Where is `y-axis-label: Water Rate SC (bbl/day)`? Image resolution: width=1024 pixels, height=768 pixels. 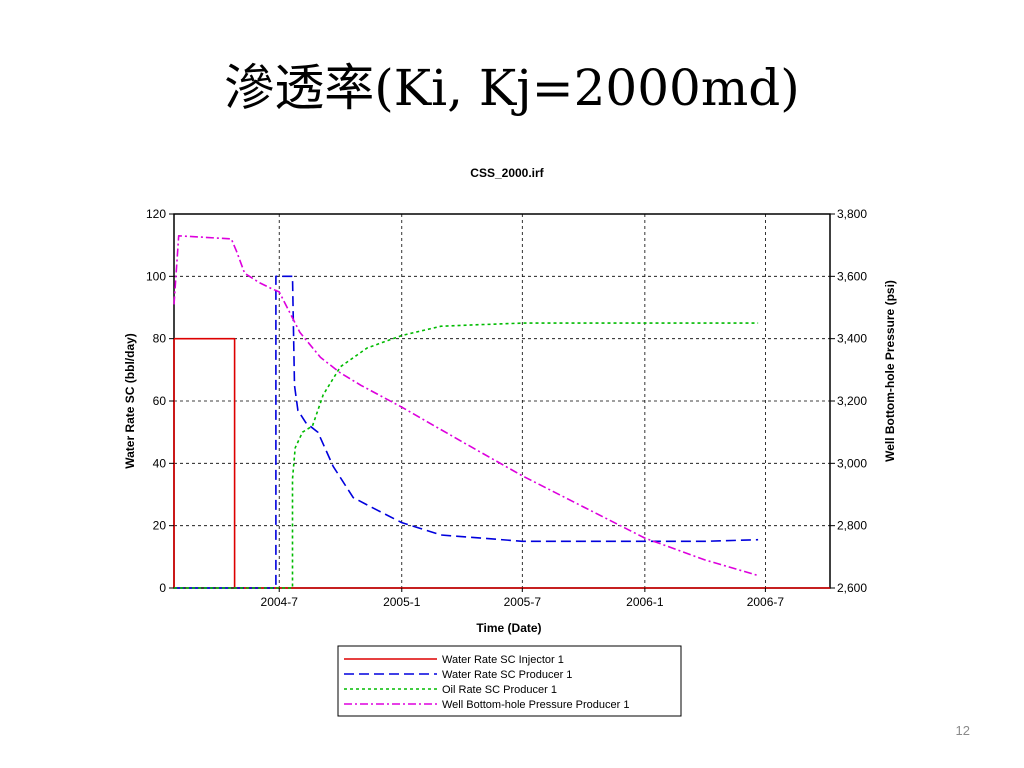 y-axis-label: Water Rate SC (bbl/day) is located at coordinates (130, 401).